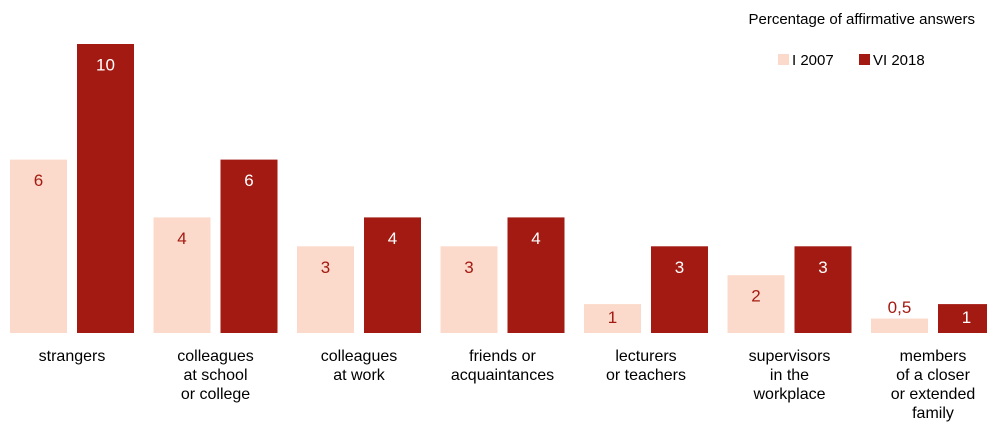  What do you see at coordinates (933, 385) in the screenshot?
I see `x-tick-label: members of a closer or extended family` at bounding box center [933, 385].